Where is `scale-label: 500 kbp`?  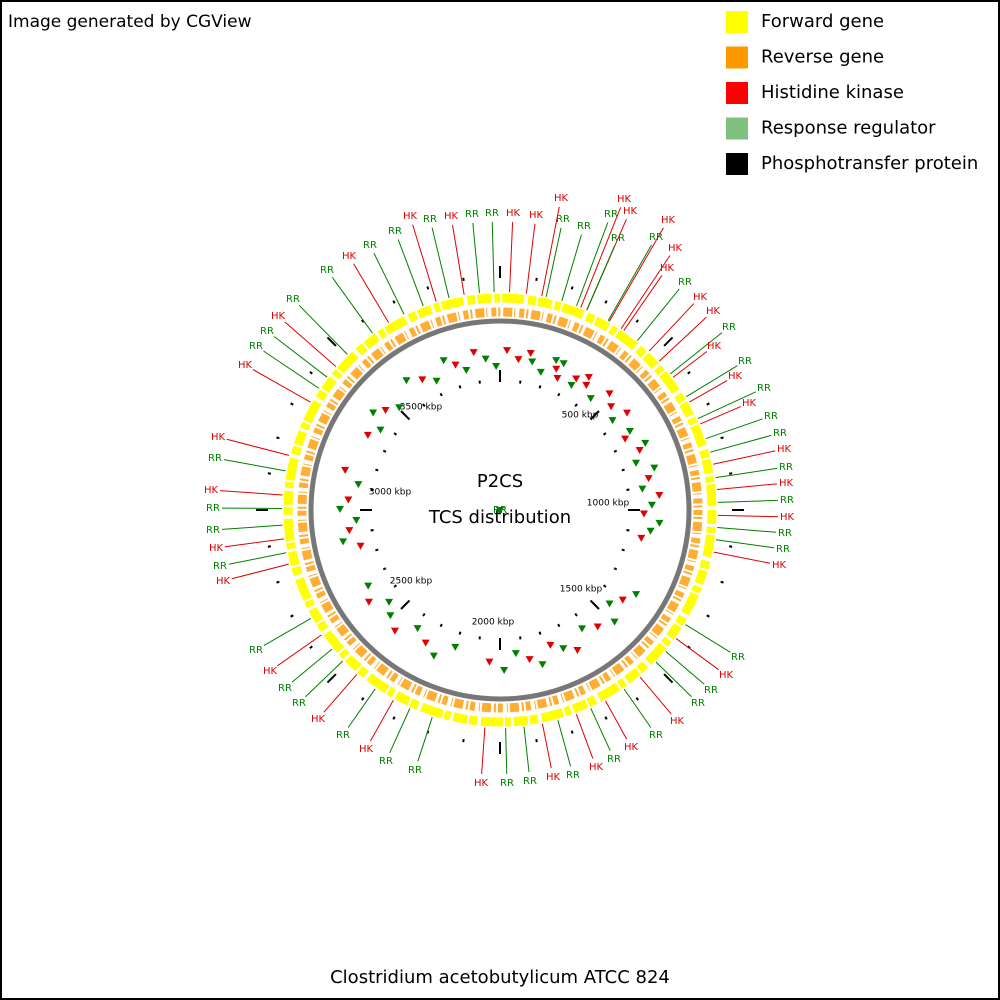
scale-label: 500 kbp is located at coordinates (580, 416).